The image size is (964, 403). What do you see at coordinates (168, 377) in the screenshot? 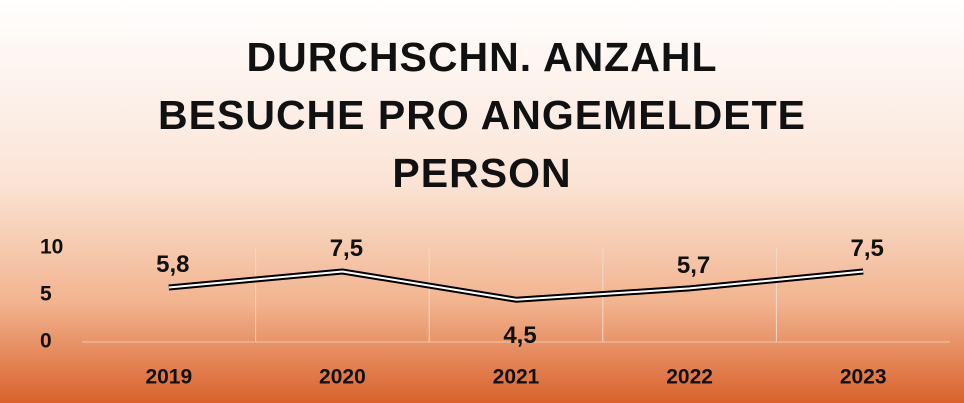
I see `x-tick-label: 2019` at bounding box center [168, 377].